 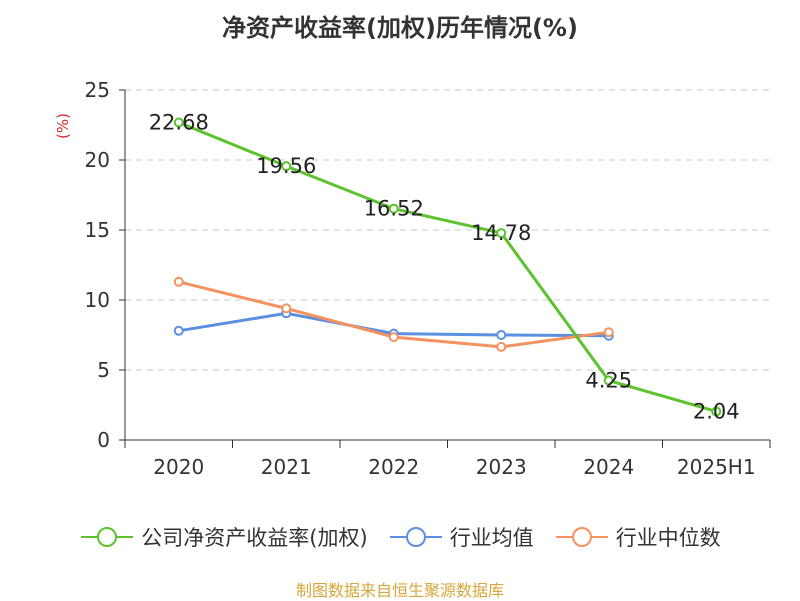 What do you see at coordinates (608, 467) in the screenshot?
I see `x-tick-label: 2024` at bounding box center [608, 467].